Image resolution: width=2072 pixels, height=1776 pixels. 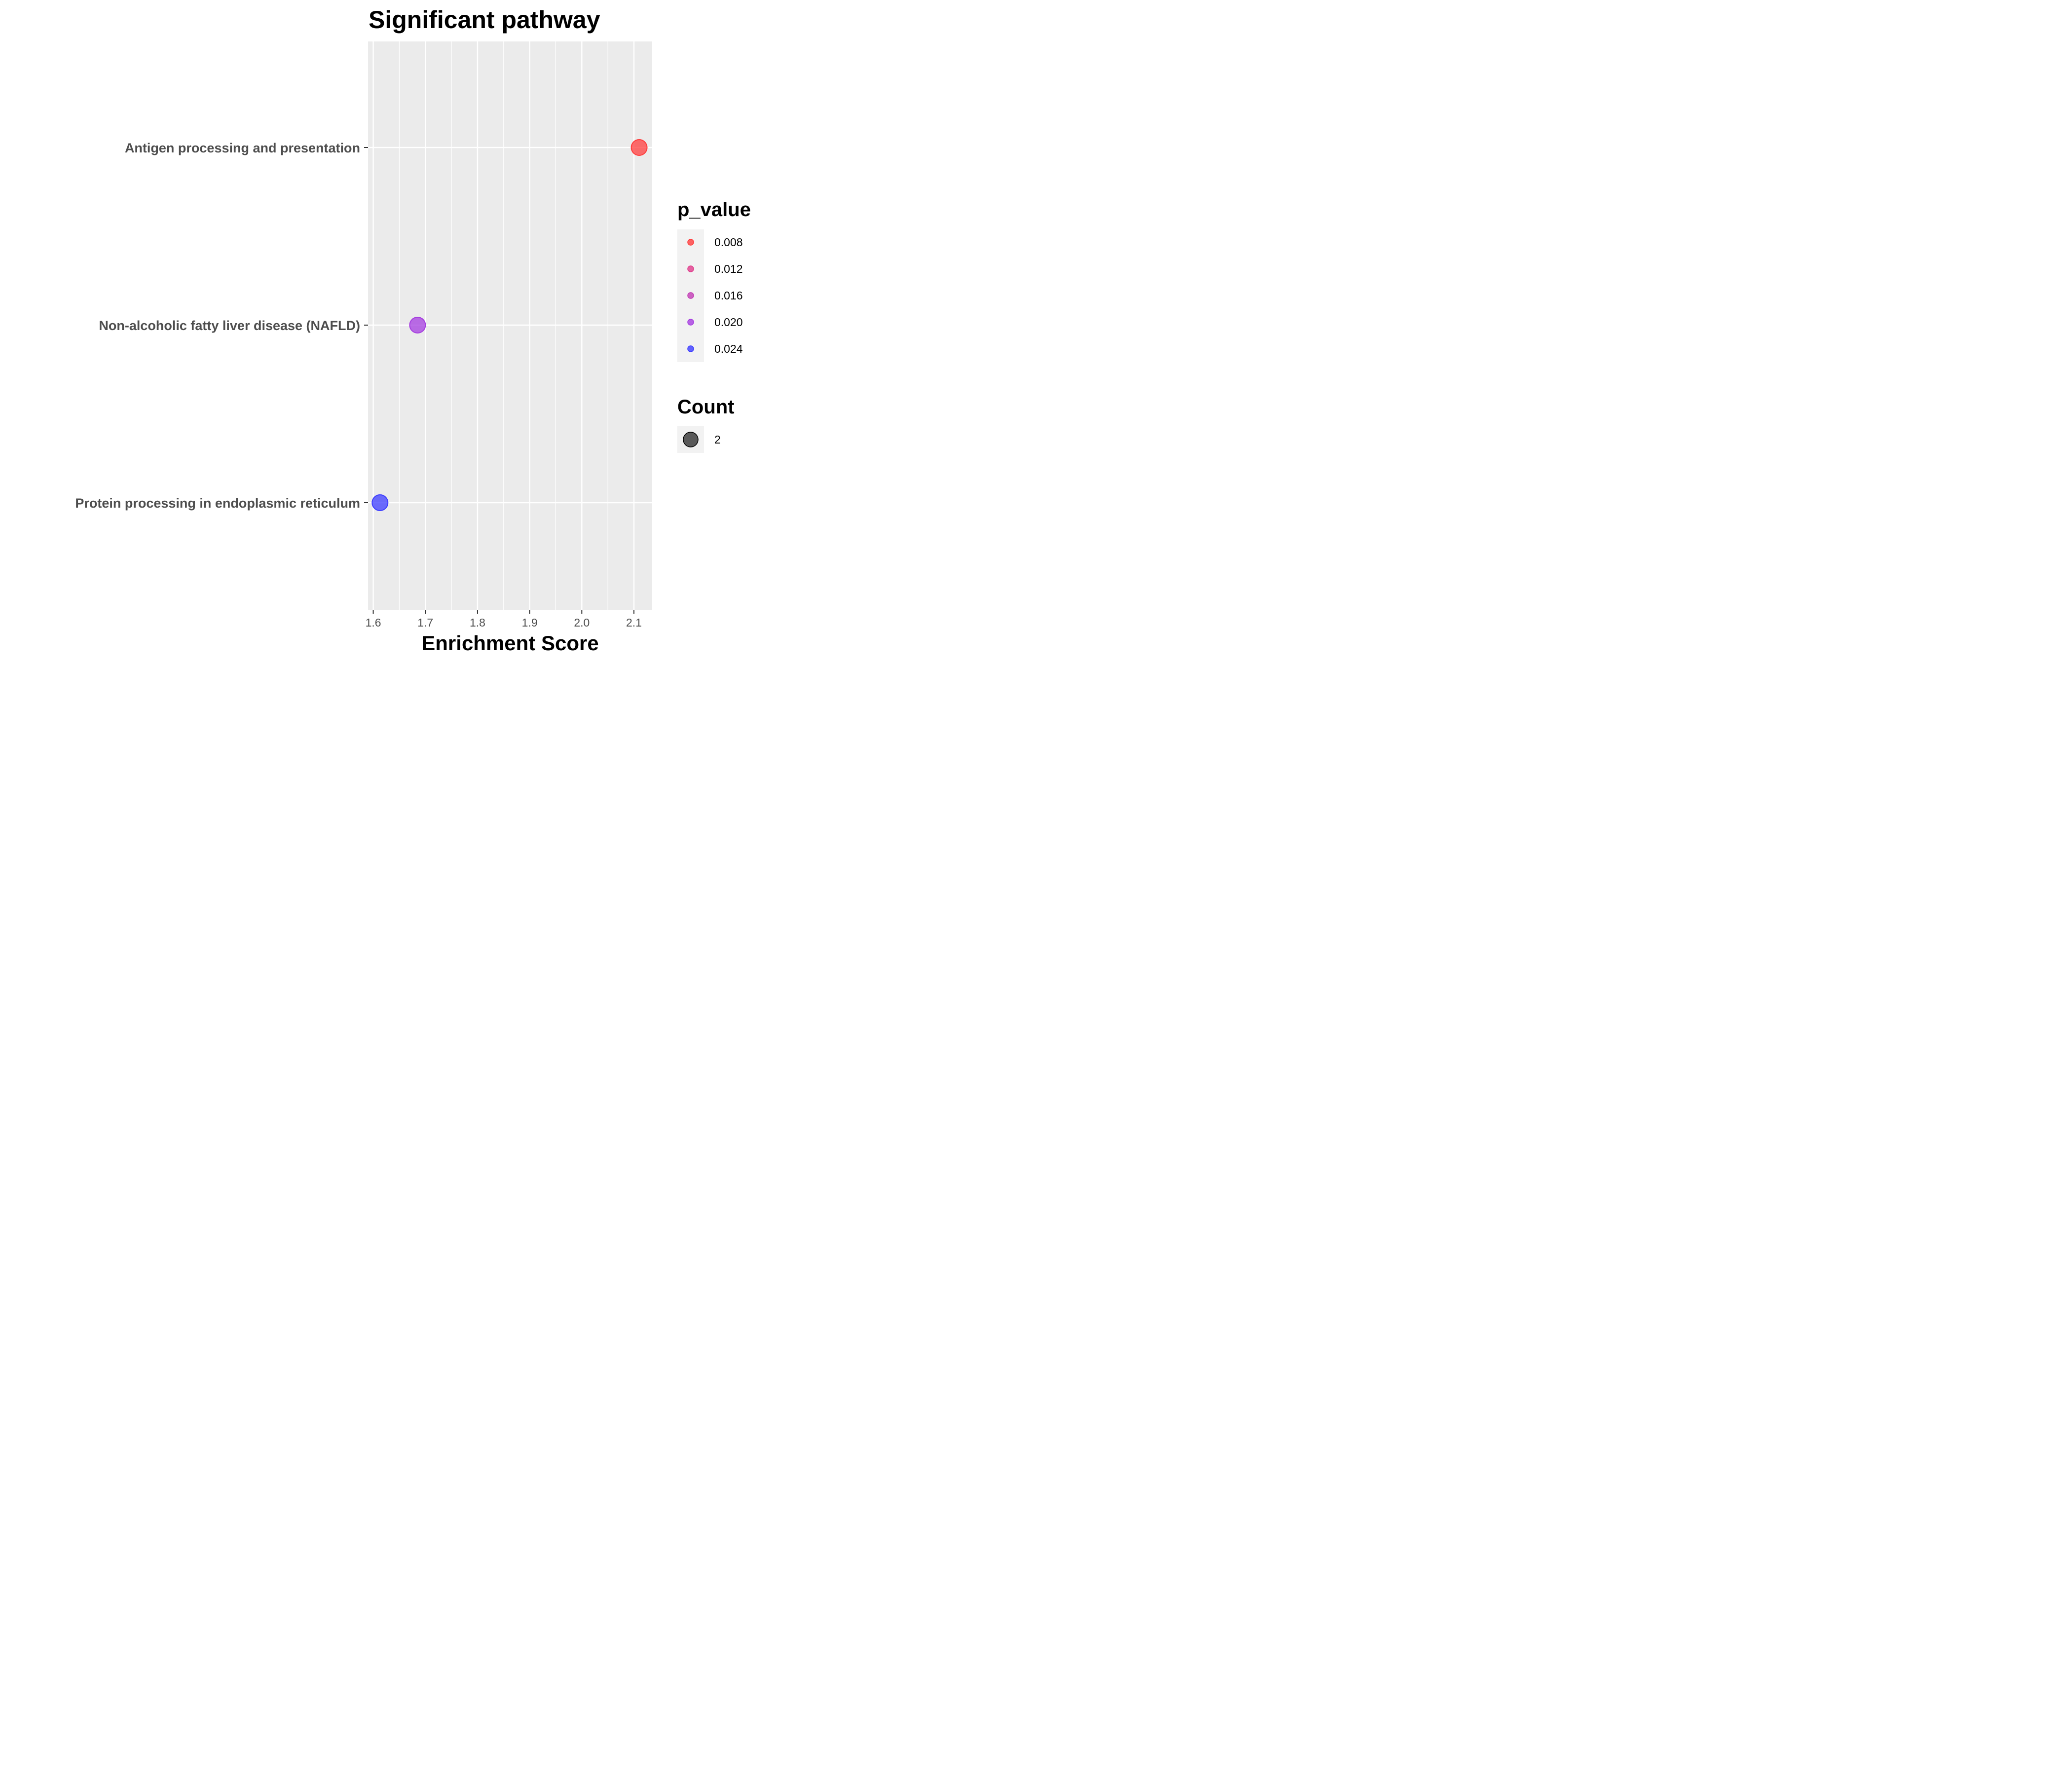 What do you see at coordinates (729, 268) in the screenshot?
I see `legend-color-label: 0.012` at bounding box center [729, 268].